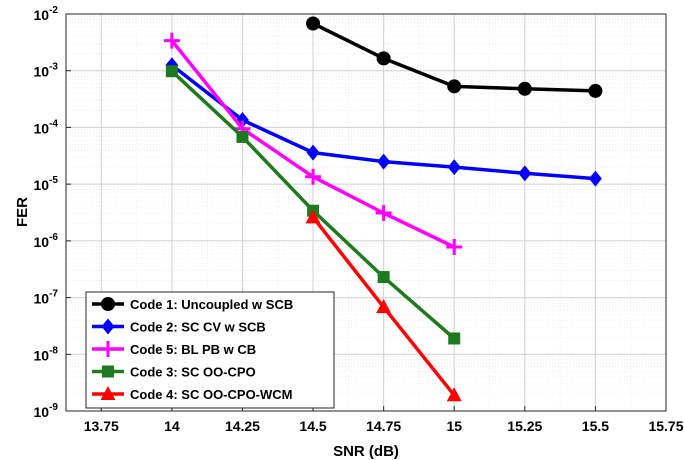 The image size is (684, 460). I want to click on legend-item: Code 1: Uncoupled w SCB, so click(192, 304).